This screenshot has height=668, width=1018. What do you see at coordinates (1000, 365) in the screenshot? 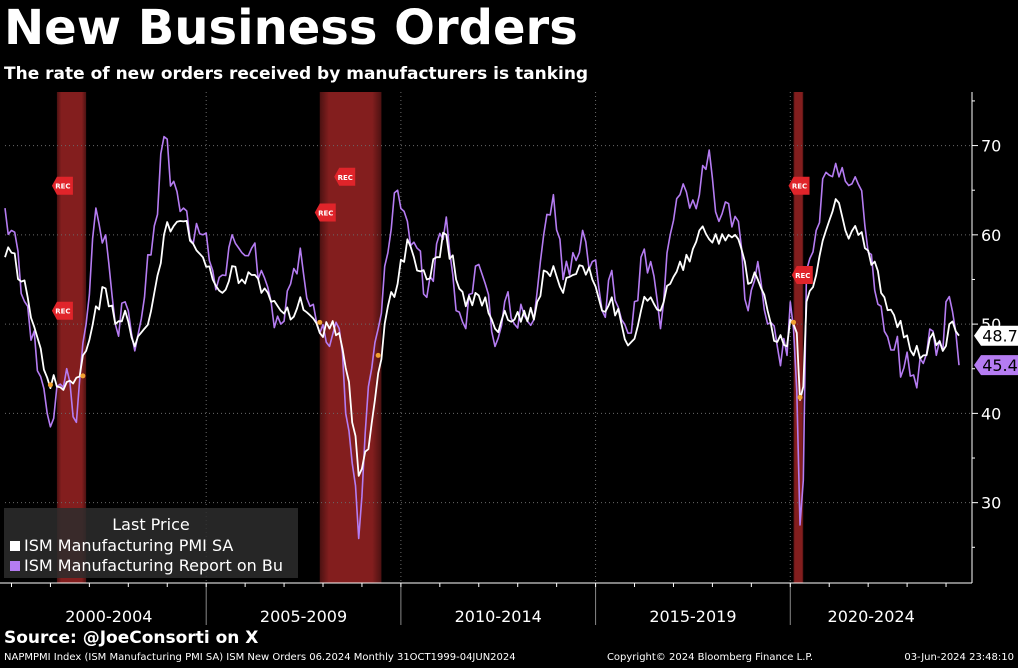
I see `last-value-text: 45.4` at bounding box center [1000, 365].